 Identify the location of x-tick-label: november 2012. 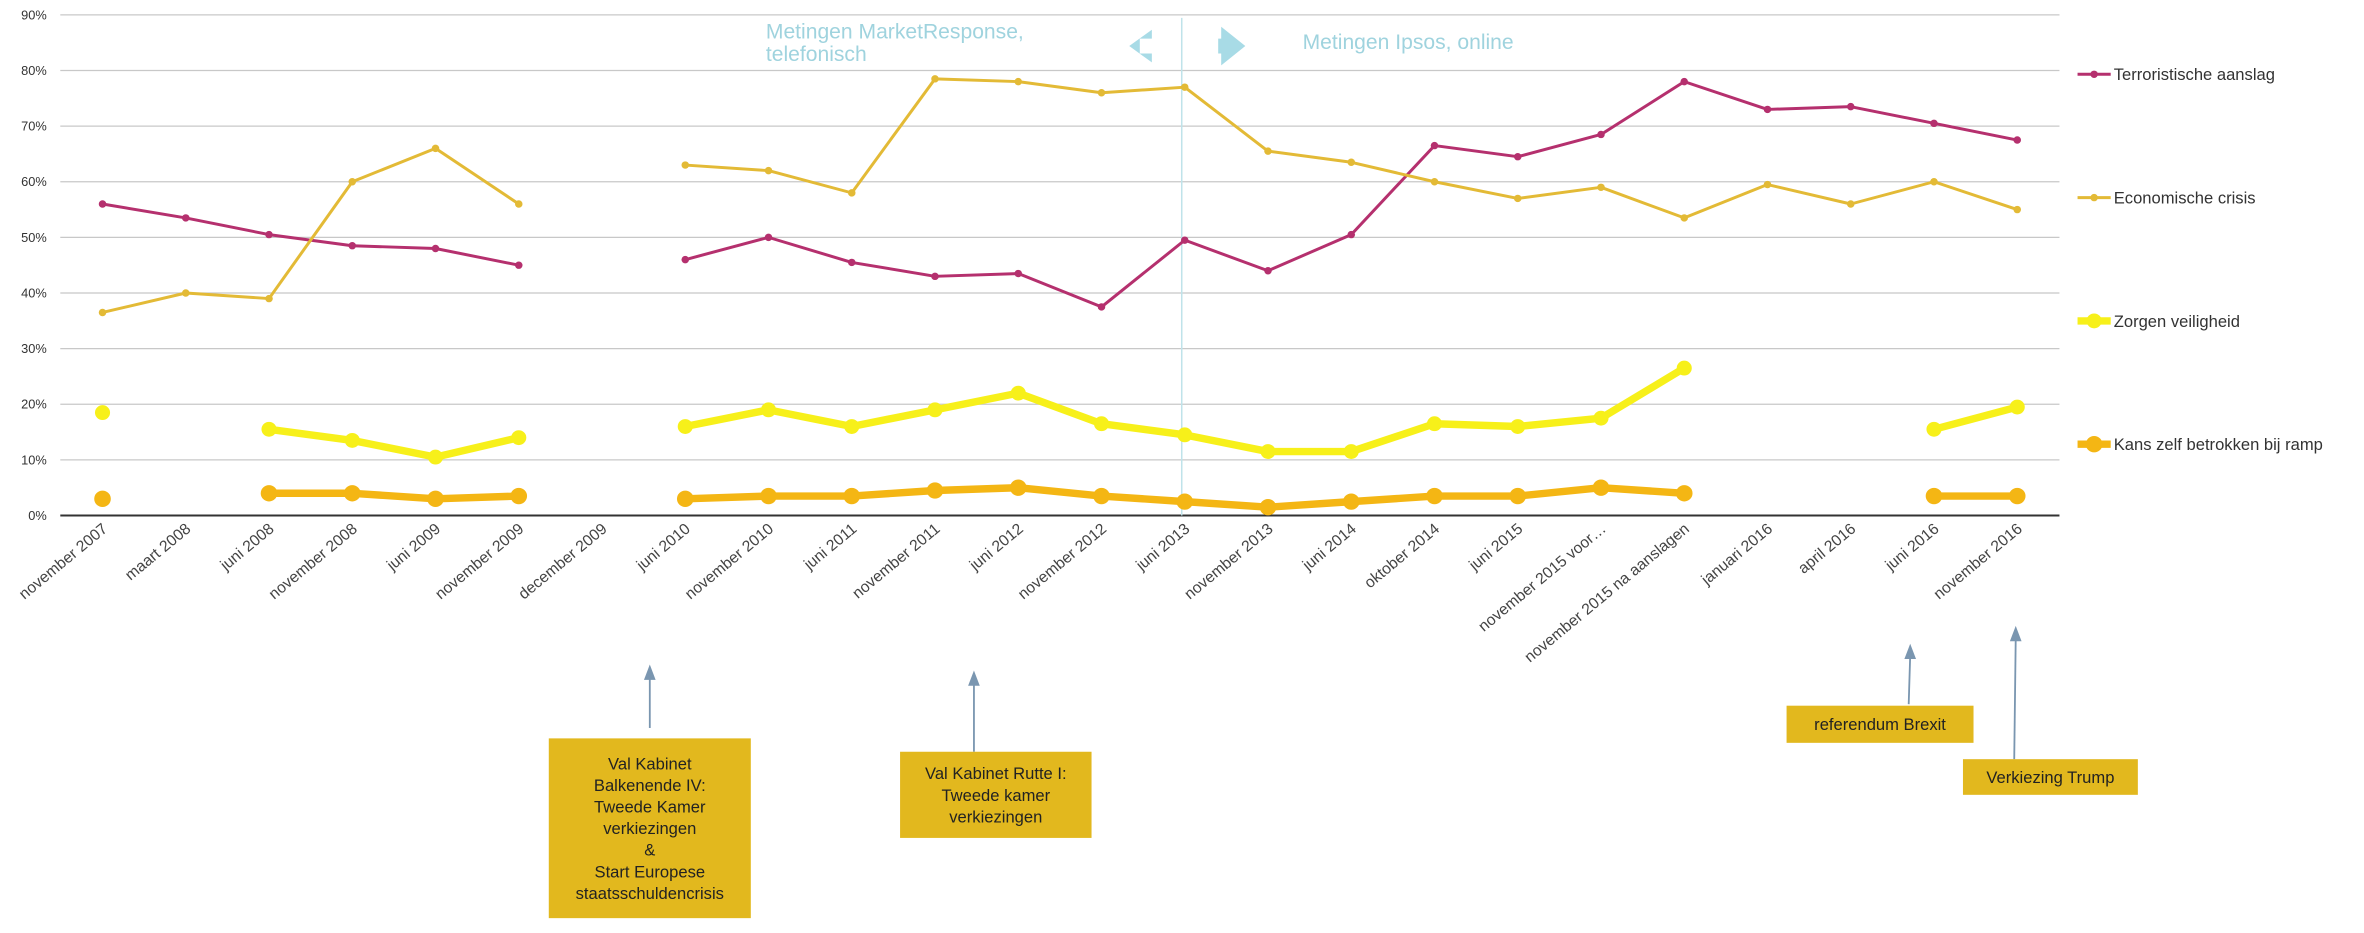
(1062, 561).